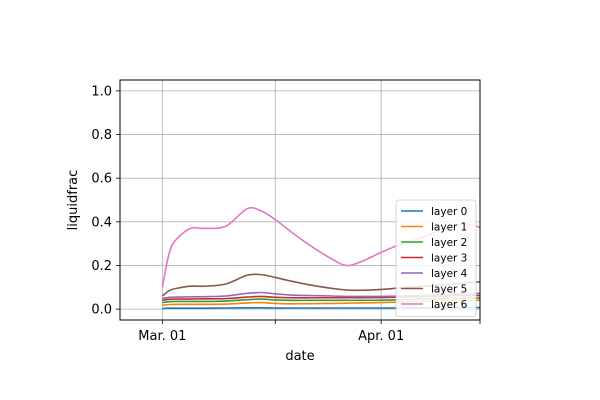 The width and height of the screenshot is (600, 400). Describe the element at coordinates (381, 336) in the screenshot. I see `x-tick-label: Apr. 01` at that location.